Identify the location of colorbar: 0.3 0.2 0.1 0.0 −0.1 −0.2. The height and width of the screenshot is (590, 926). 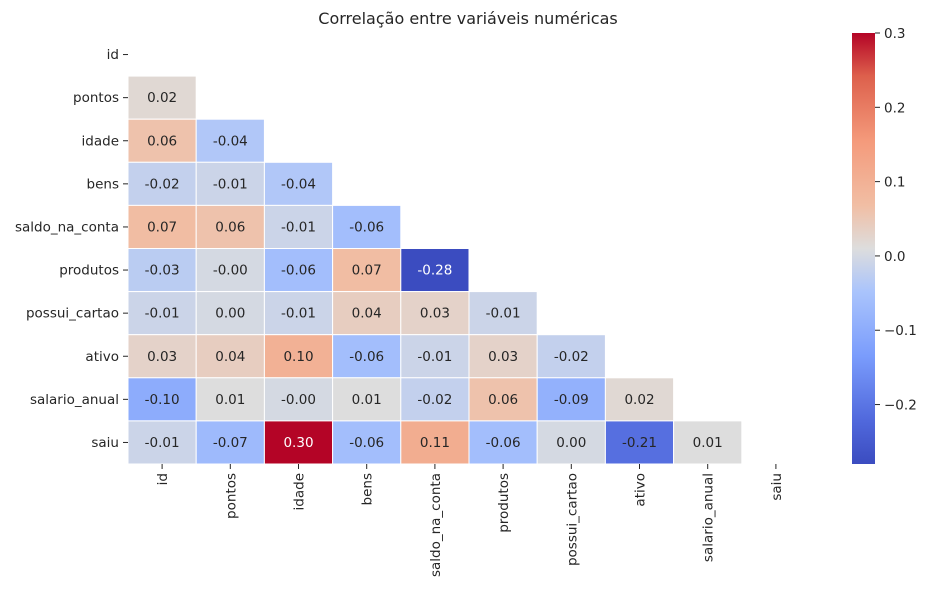
(884, 245).